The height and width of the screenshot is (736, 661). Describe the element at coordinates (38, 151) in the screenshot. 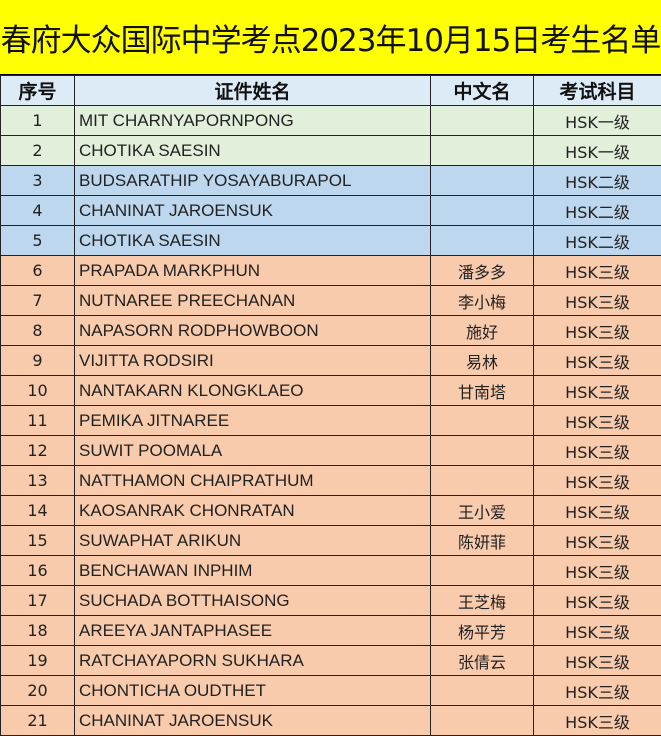

I see `cell-number: 2` at that location.